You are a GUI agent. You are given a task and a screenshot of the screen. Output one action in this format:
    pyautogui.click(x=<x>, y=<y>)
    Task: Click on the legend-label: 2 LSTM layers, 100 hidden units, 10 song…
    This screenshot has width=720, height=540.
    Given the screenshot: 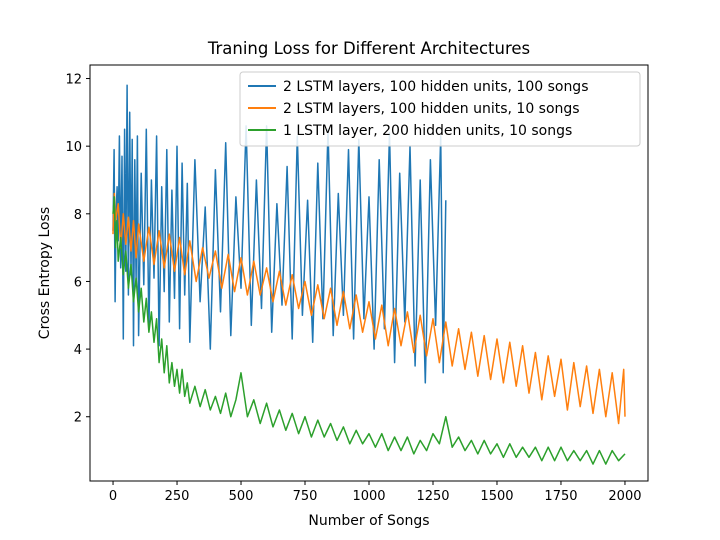 What is the action you would take?
    pyautogui.click(x=431, y=109)
    